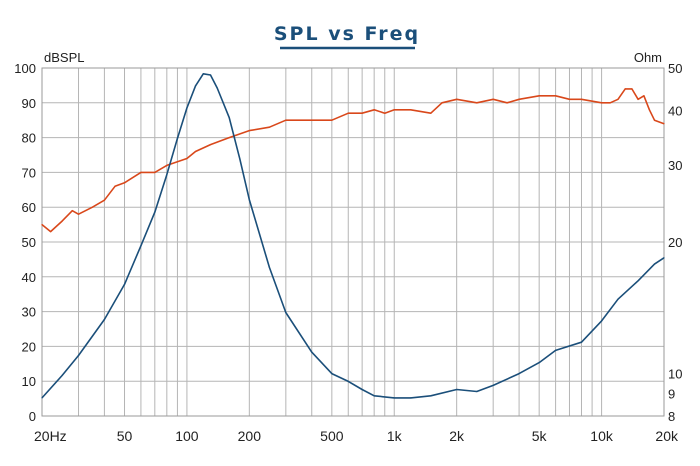 The width and height of the screenshot is (700, 466). Describe the element at coordinates (29, 242) in the screenshot. I see `y-left-tick-label: 50` at that location.